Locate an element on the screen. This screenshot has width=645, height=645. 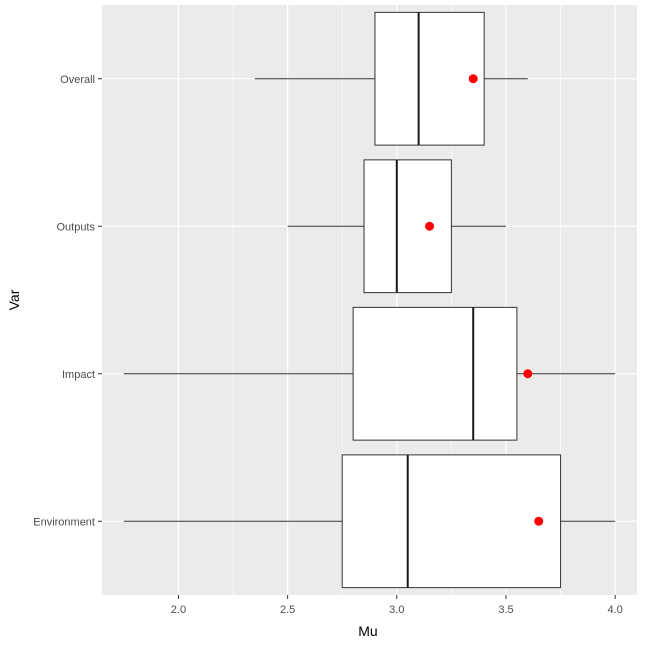
y-axis-title: Var is located at coordinates (14, 299).